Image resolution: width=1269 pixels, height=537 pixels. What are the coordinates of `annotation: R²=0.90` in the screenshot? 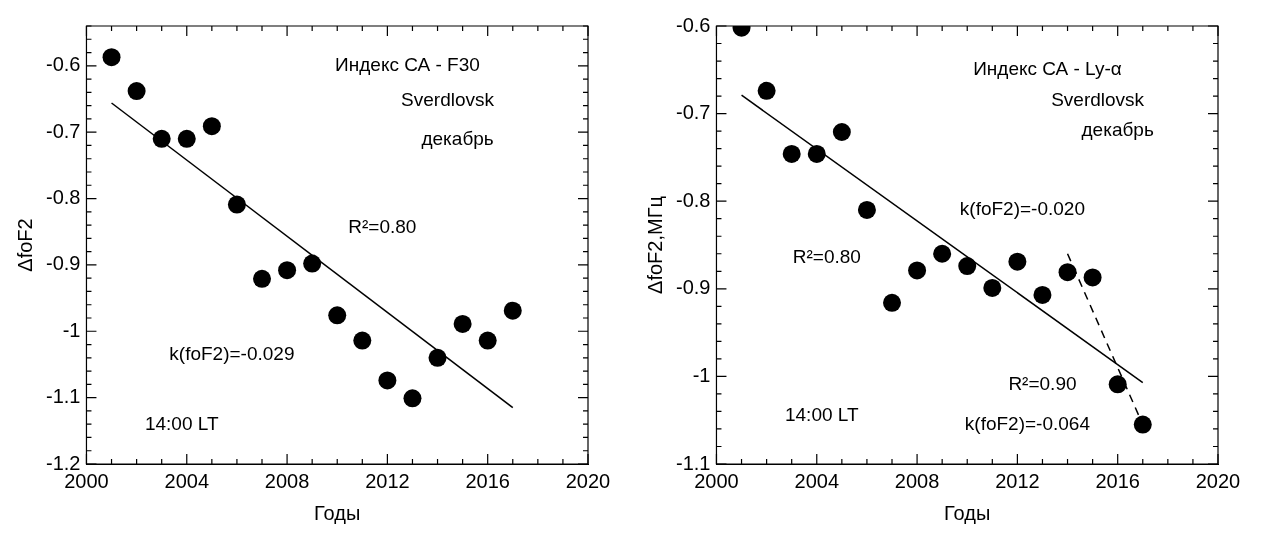 It's located at (1042, 384).